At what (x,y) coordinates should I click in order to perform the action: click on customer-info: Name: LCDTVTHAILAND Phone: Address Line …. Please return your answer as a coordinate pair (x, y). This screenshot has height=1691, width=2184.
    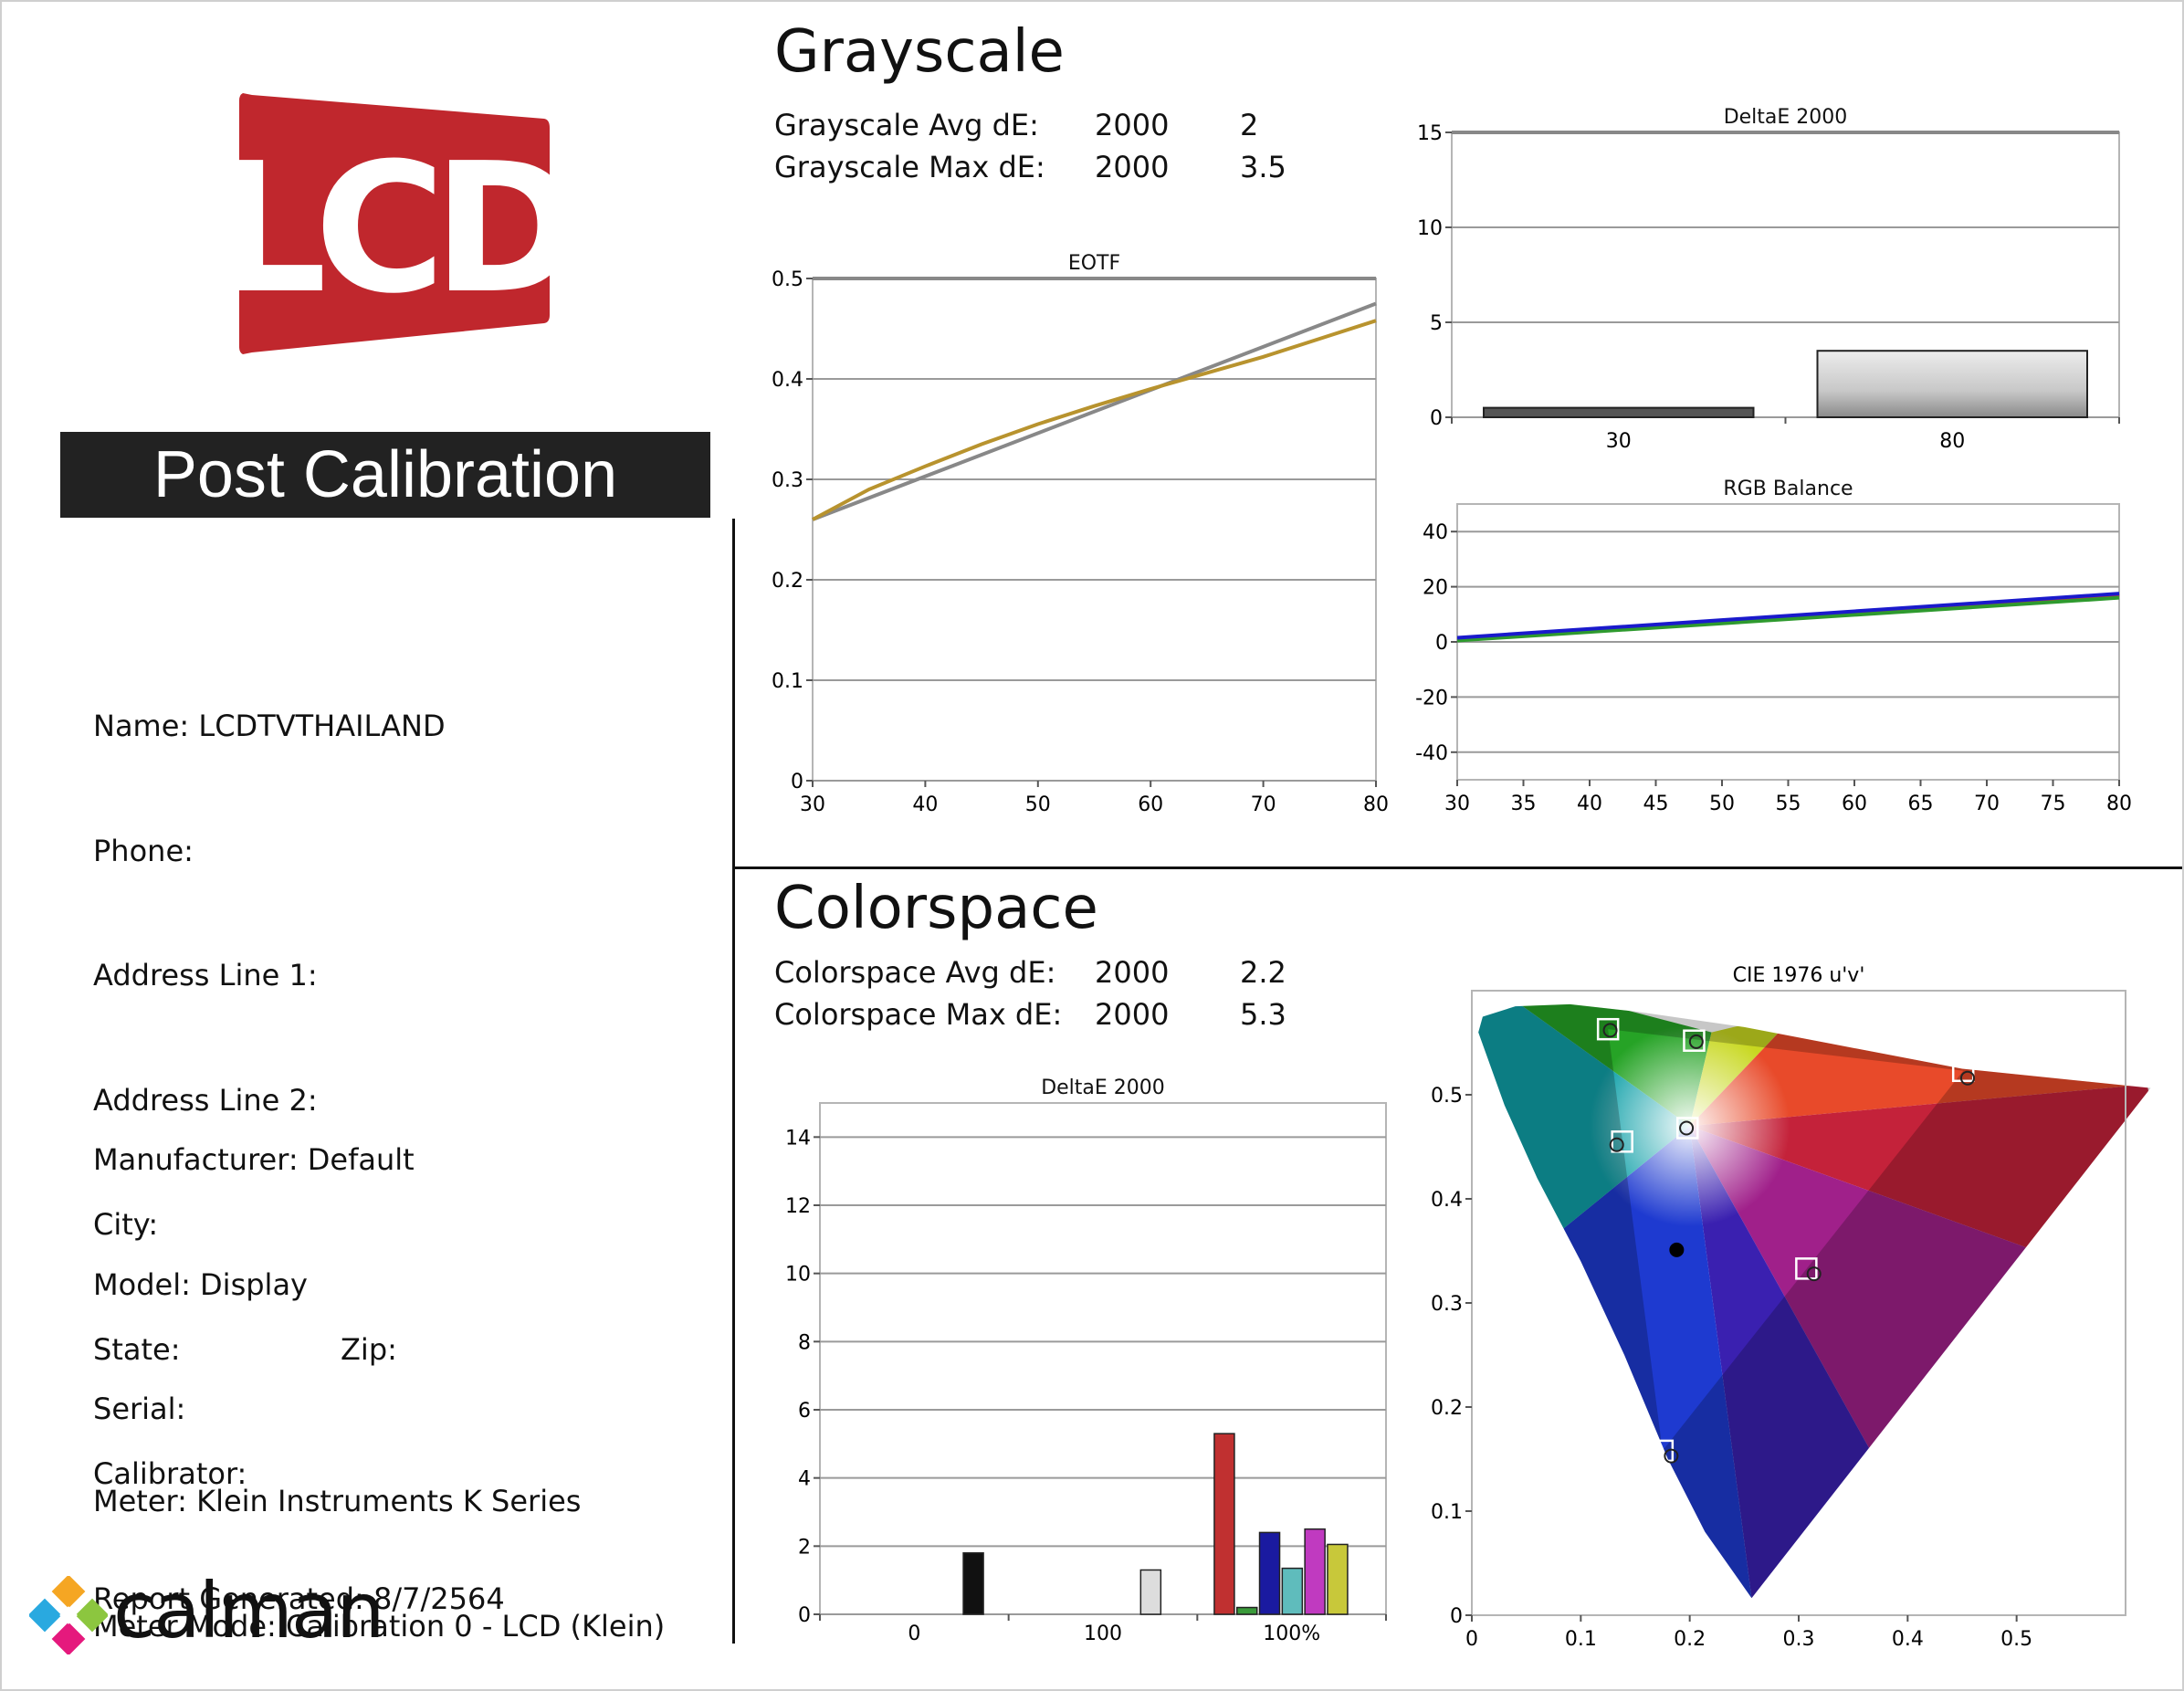
    Looking at the image, I should click on (299, 1143).